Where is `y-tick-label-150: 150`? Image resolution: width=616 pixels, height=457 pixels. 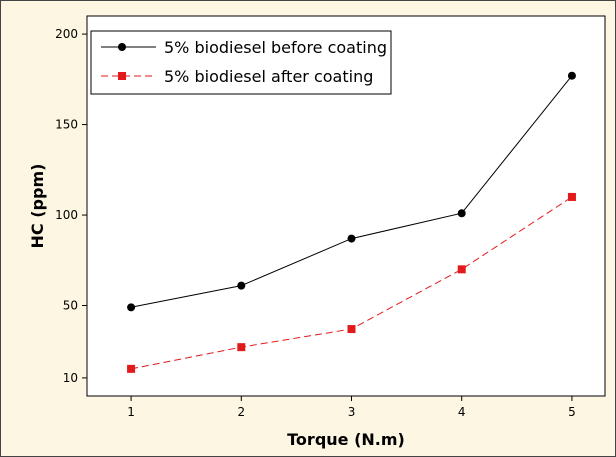 y-tick-label-150: 150 is located at coordinates (66, 125).